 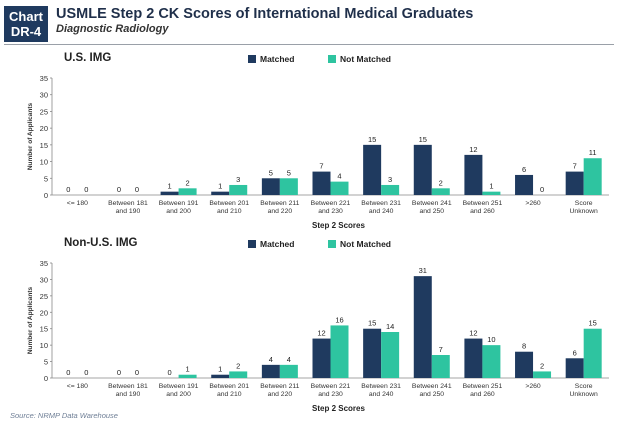 I want to click on y-tick-label: 5, so click(x=46, y=362).